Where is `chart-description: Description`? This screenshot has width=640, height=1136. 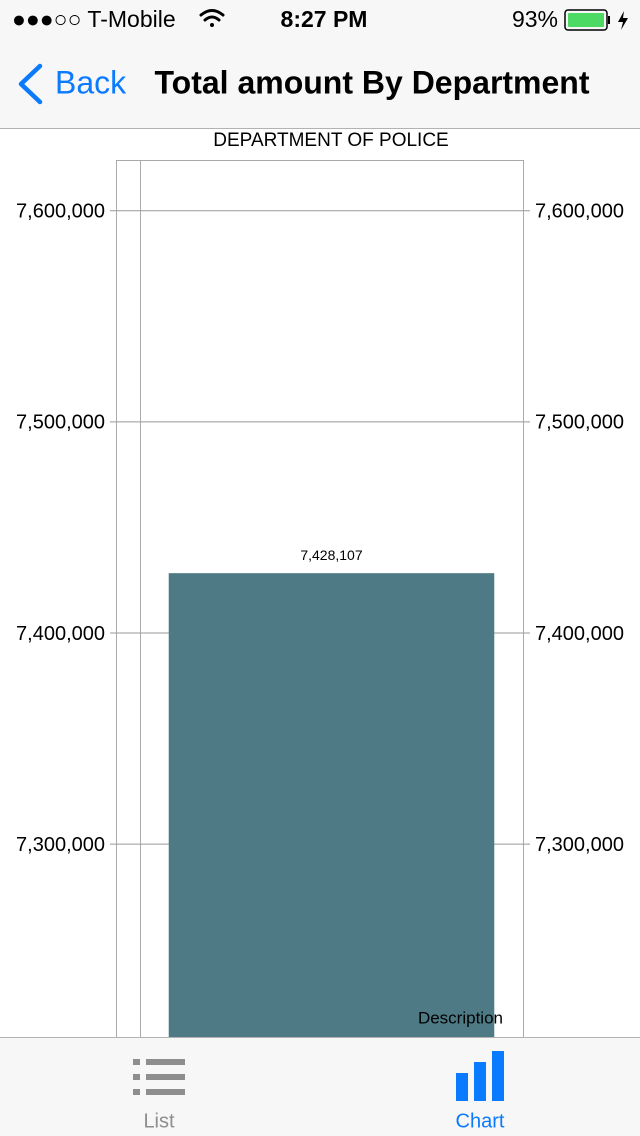
chart-description: Description is located at coordinates (460, 1017).